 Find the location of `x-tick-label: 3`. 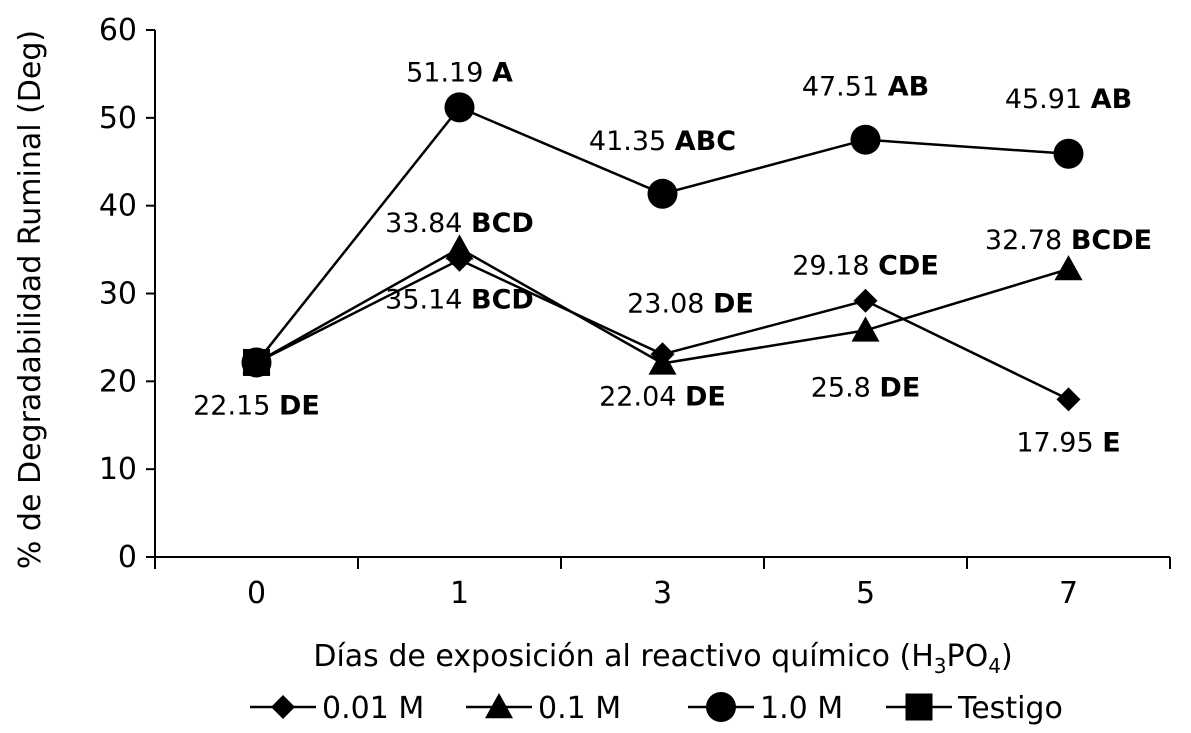

x-tick-label: 3 is located at coordinates (662, 593).